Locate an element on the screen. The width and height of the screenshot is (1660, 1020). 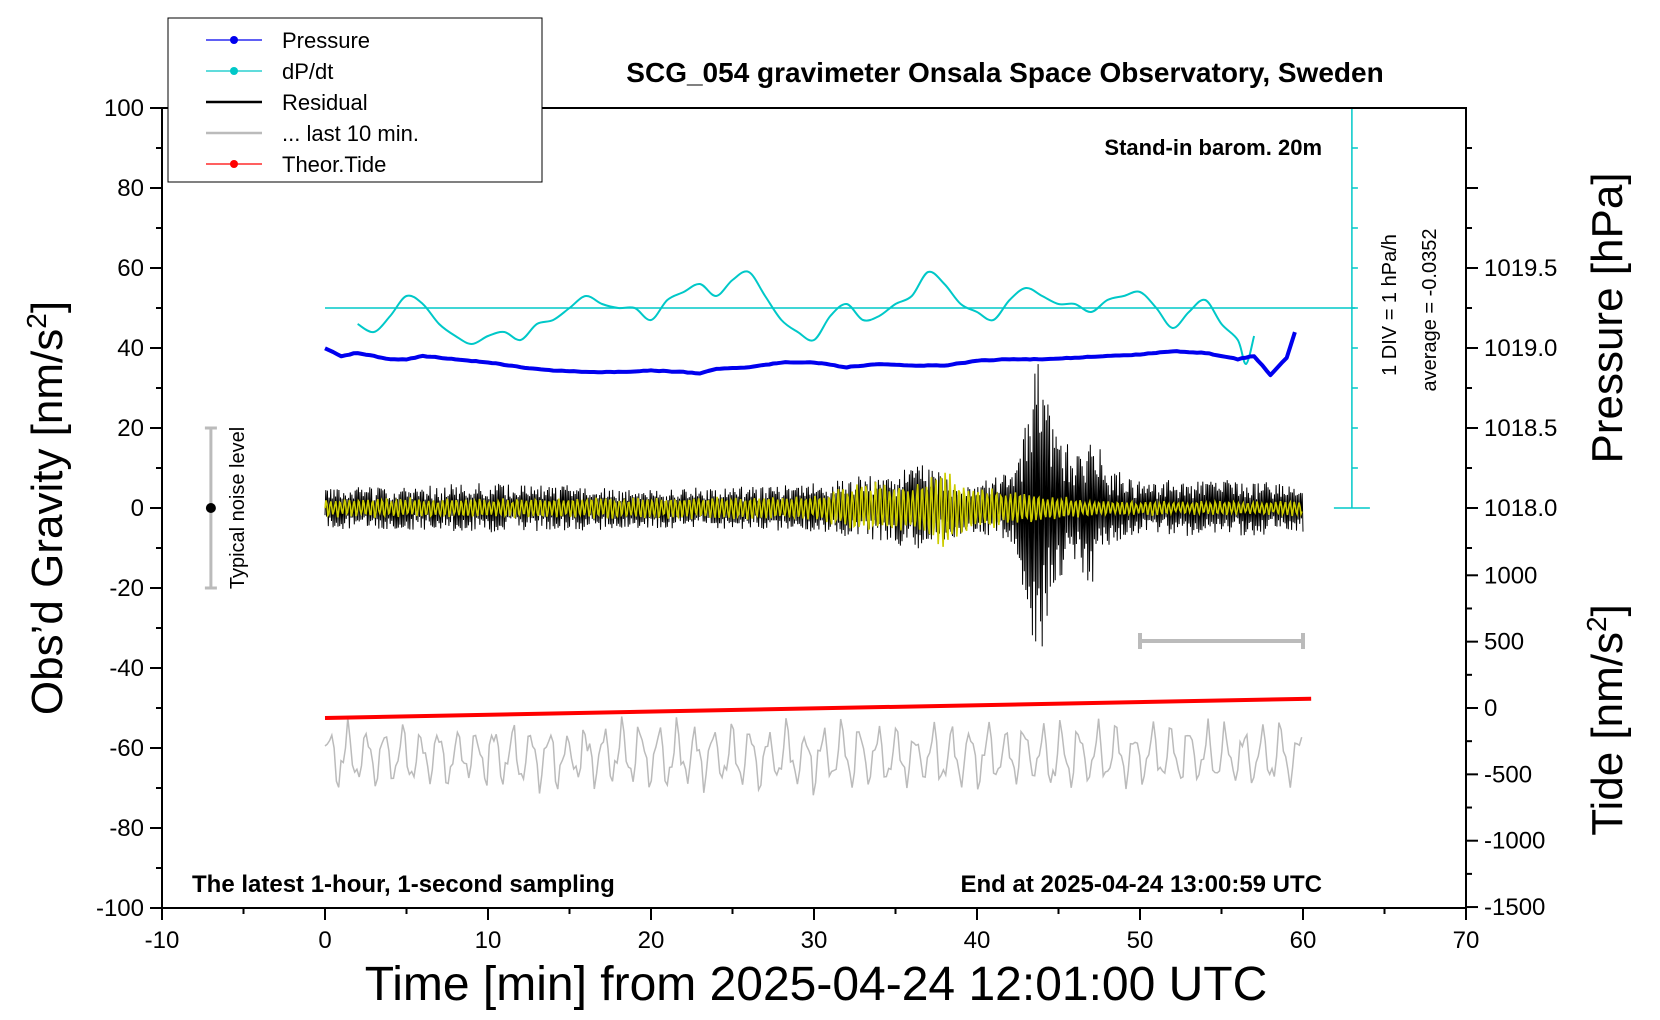
pressure-tick-label: 1019.5 is located at coordinates (1520, 268).